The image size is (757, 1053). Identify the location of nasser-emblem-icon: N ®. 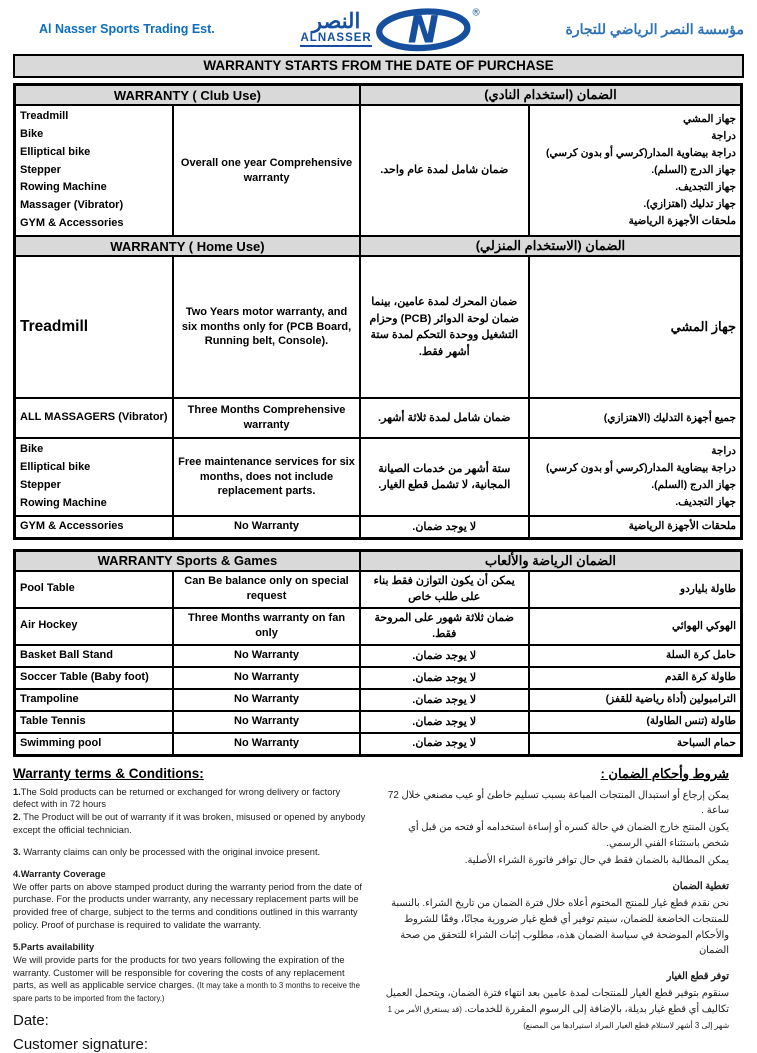
(427, 29).